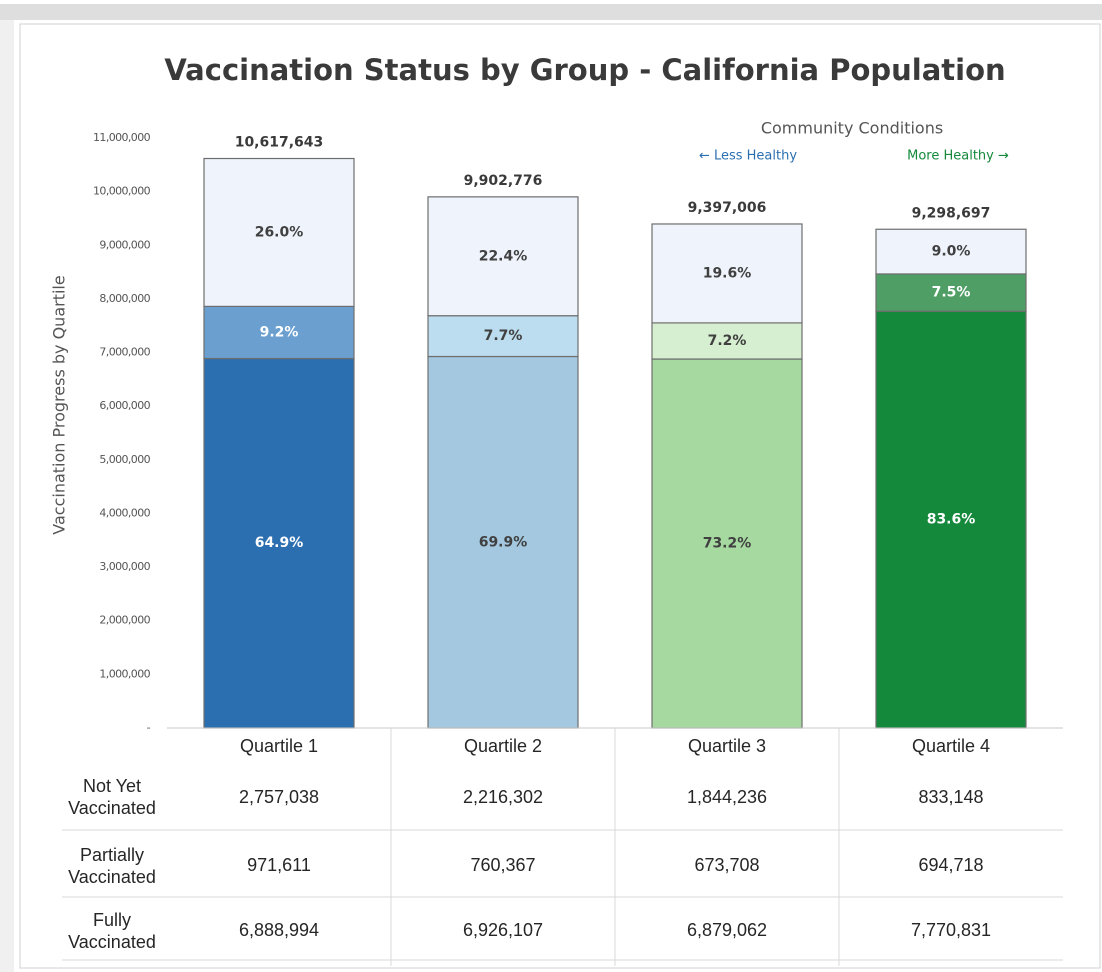  I want to click on data-label: 26.0%, so click(279, 232).